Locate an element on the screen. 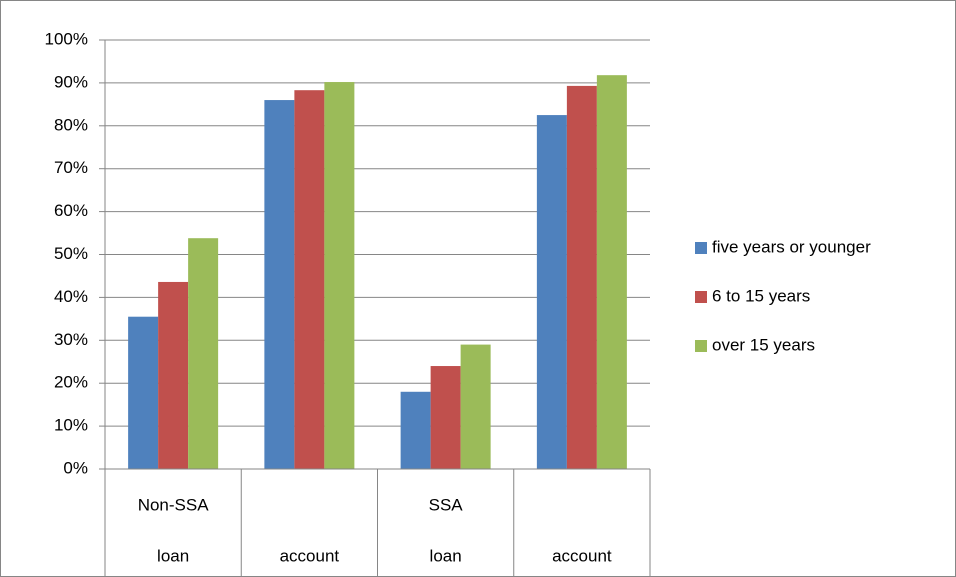 The height and width of the screenshot is (577, 956). y-tick-label: 10% is located at coordinates (71, 425).